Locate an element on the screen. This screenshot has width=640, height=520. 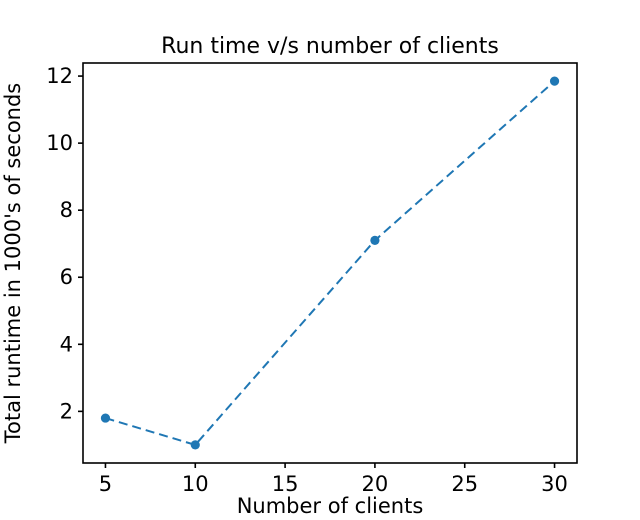
x-axis-label: Number of clients is located at coordinates (330, 506).